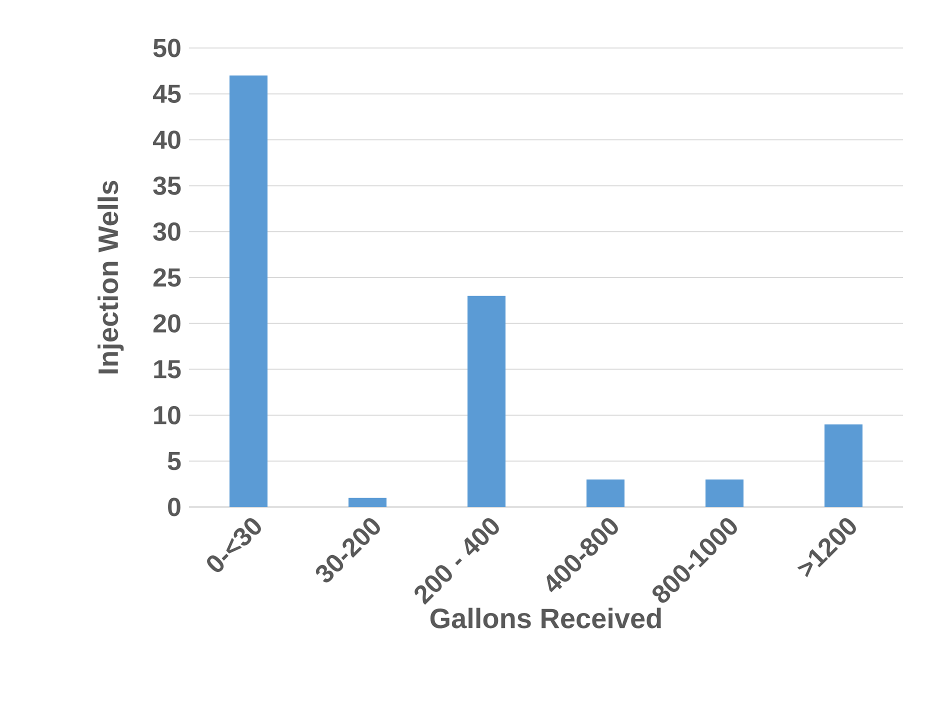 The height and width of the screenshot is (716, 930). I want to click on y-tick-label: 40, so click(166, 139).